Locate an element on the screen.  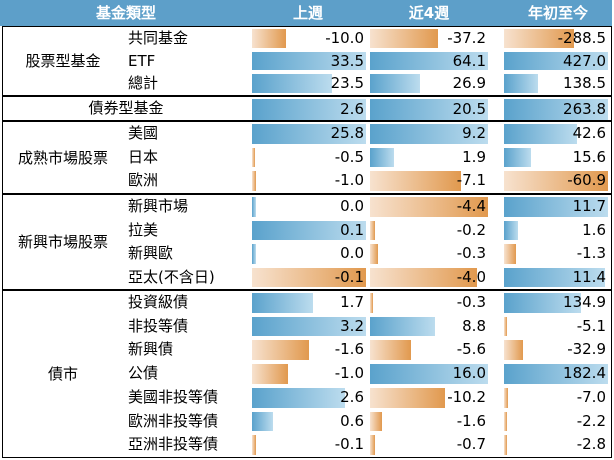
row-label: 總計 is located at coordinates (143, 83).